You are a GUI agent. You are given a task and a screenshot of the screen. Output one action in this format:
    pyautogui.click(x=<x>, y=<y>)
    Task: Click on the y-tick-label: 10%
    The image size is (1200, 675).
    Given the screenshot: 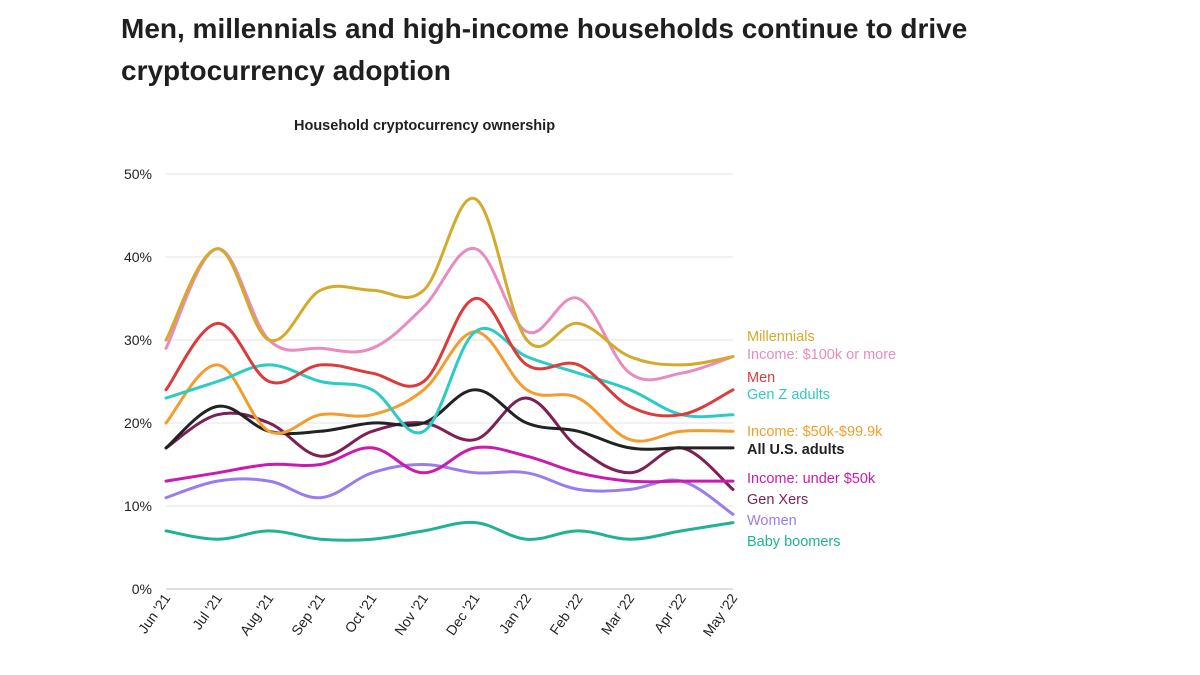 What is the action you would take?
    pyautogui.click(x=138, y=506)
    